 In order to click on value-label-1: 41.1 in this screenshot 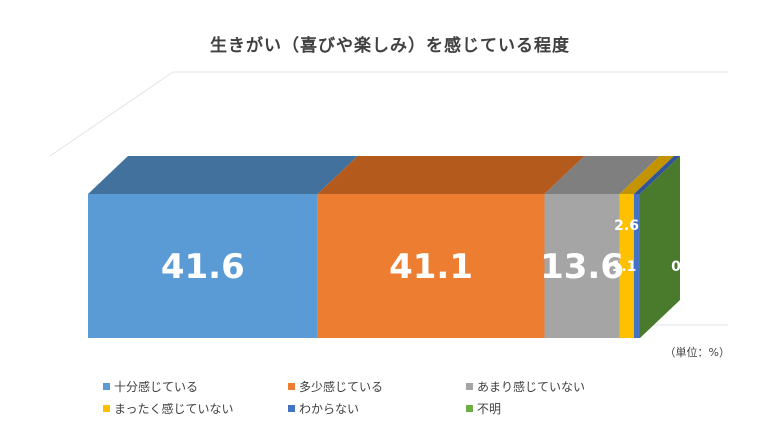, I will do `click(431, 267)`.